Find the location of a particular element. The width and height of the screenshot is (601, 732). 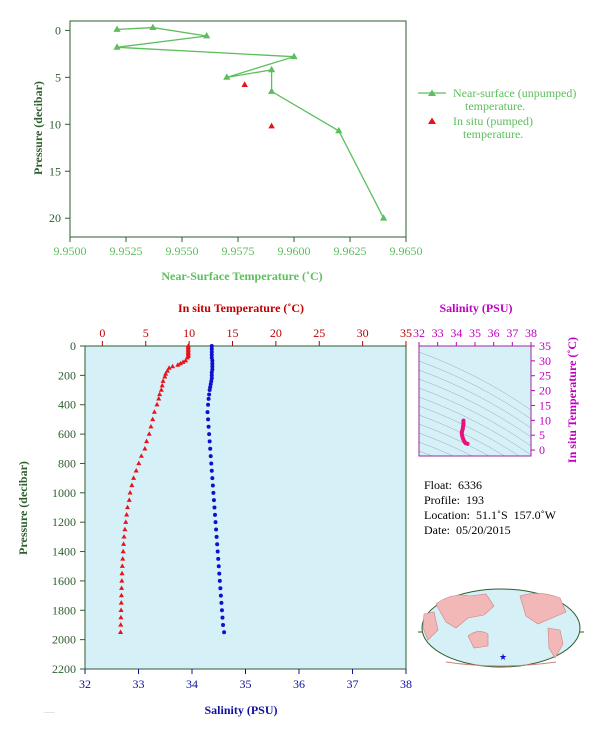

location: Location: 51.1˚S 157.0˚W is located at coordinates (490, 515).